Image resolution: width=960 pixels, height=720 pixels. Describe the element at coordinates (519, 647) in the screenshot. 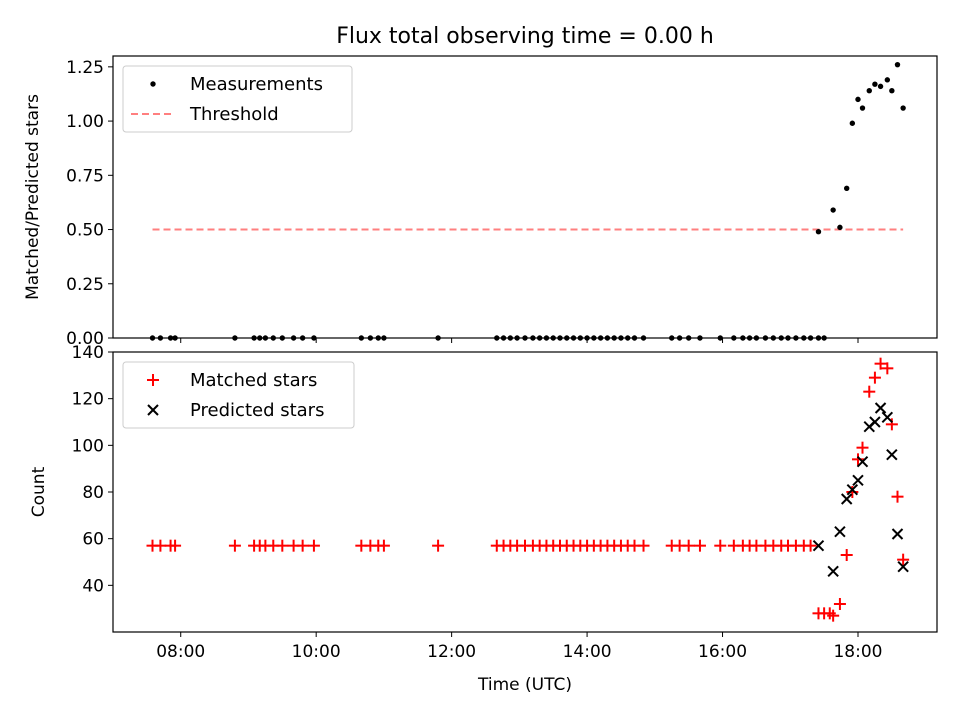

I see `bottom-x-ticks: 08:00 10:00 12:00 14:00 16:00 18:00` at that location.